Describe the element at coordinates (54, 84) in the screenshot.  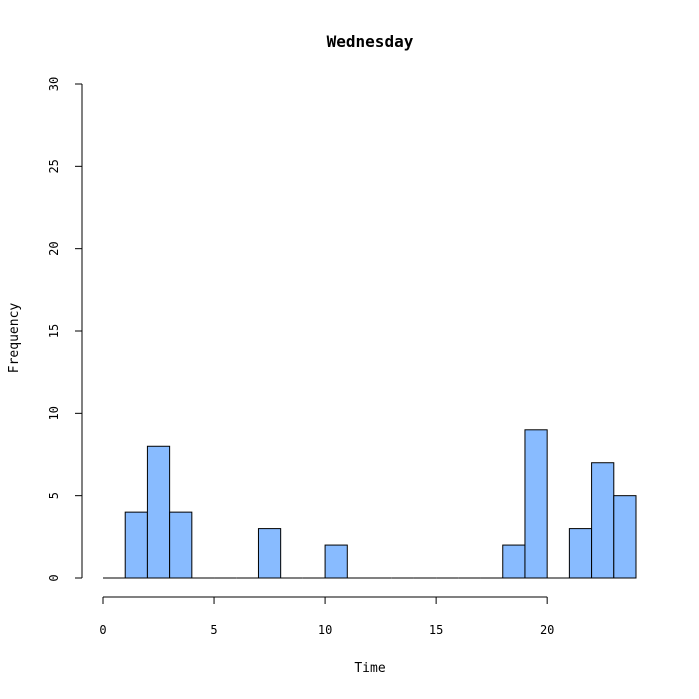
I see `y-tick-label: 30` at that location.